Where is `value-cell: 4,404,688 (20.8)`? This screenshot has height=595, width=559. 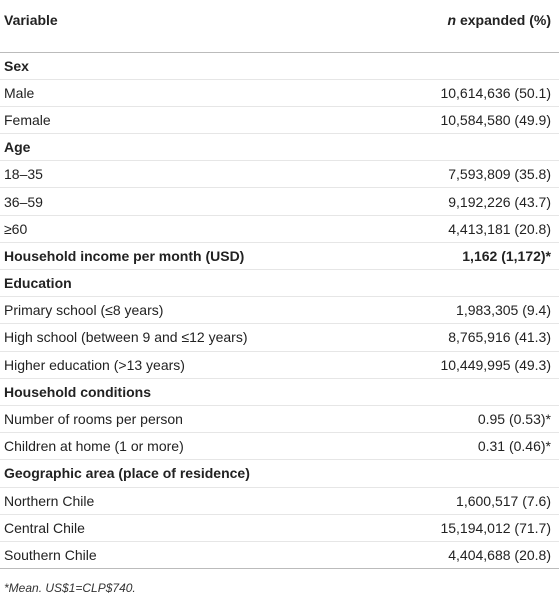
value-cell: 4,404,688 (20.8) is located at coordinates (499, 554).